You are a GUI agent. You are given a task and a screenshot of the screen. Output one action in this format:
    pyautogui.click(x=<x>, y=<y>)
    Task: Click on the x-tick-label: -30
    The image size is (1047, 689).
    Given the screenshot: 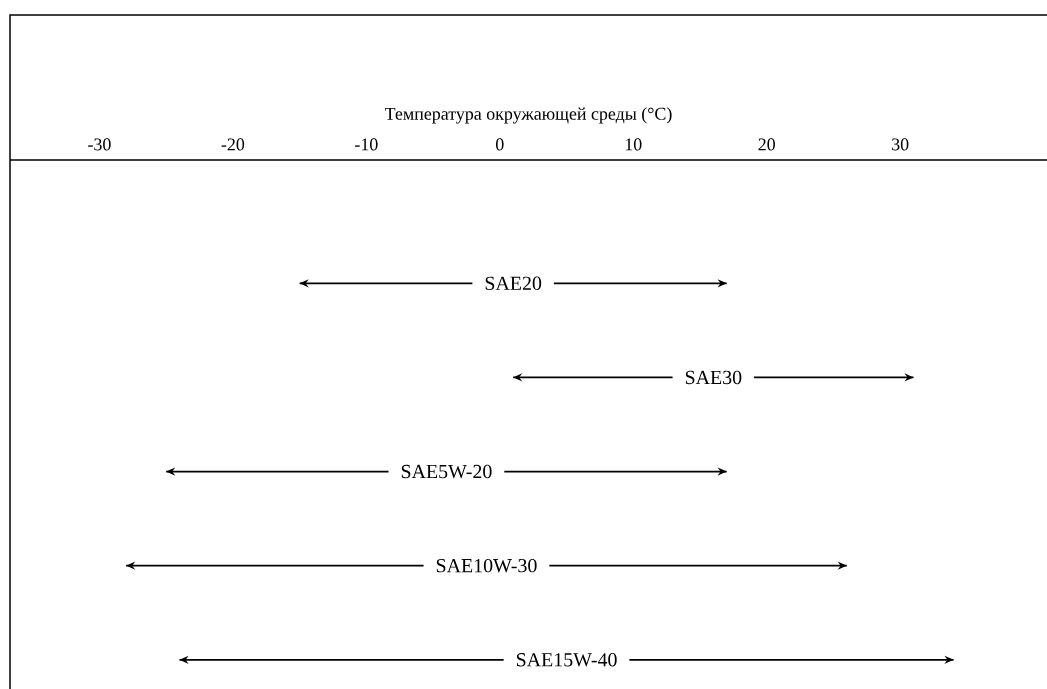 What is the action you would take?
    pyautogui.click(x=99, y=144)
    